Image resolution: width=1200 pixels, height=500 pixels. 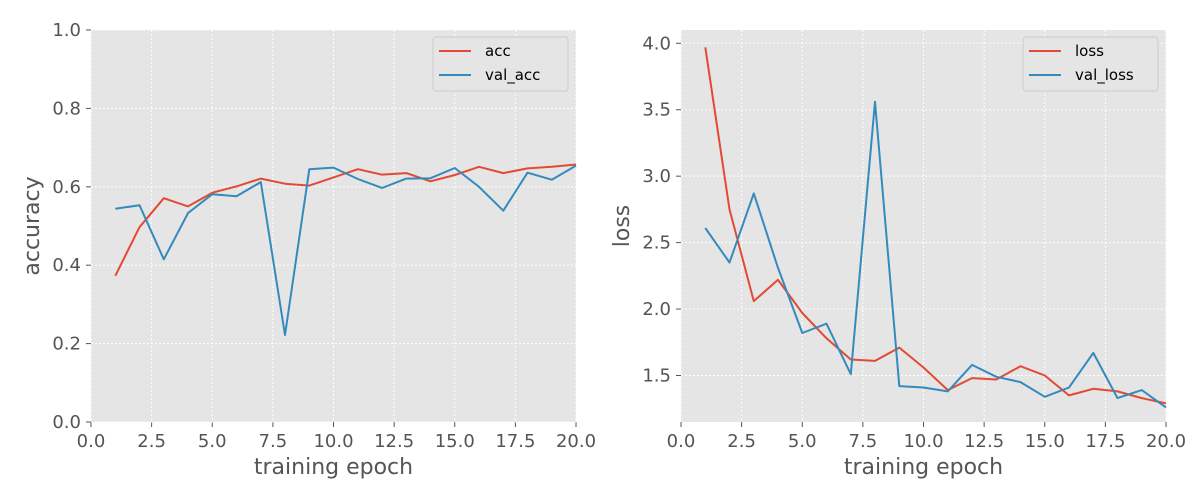 I want to click on legend-label: val_loss, so click(x=1104, y=75).